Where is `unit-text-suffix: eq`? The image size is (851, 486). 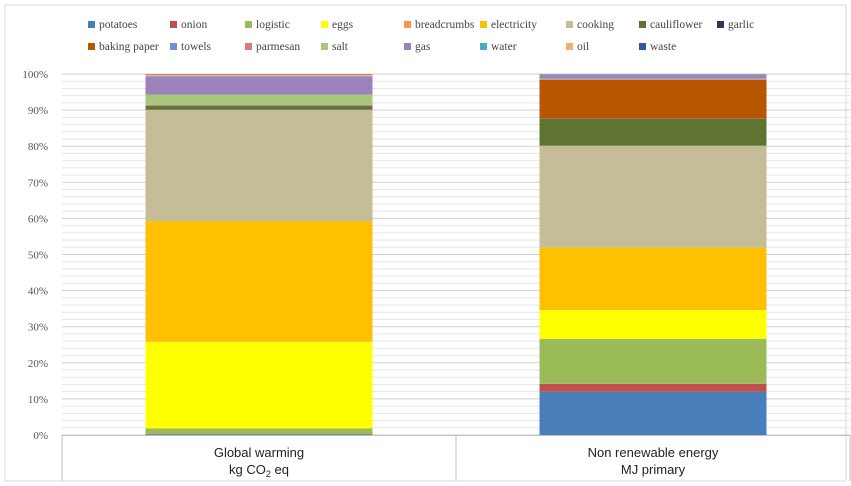
unit-text-suffix: eq is located at coordinates (280, 469).